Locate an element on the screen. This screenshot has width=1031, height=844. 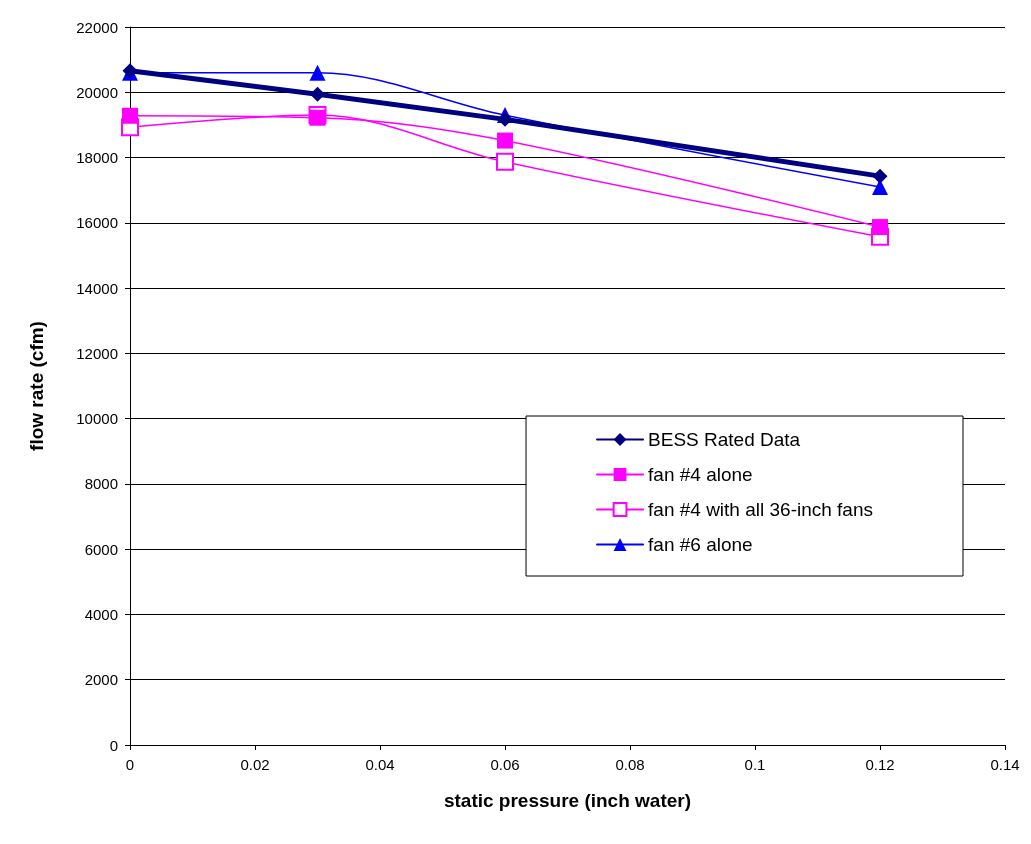
y-tick-label: 4000 is located at coordinates (101, 614).